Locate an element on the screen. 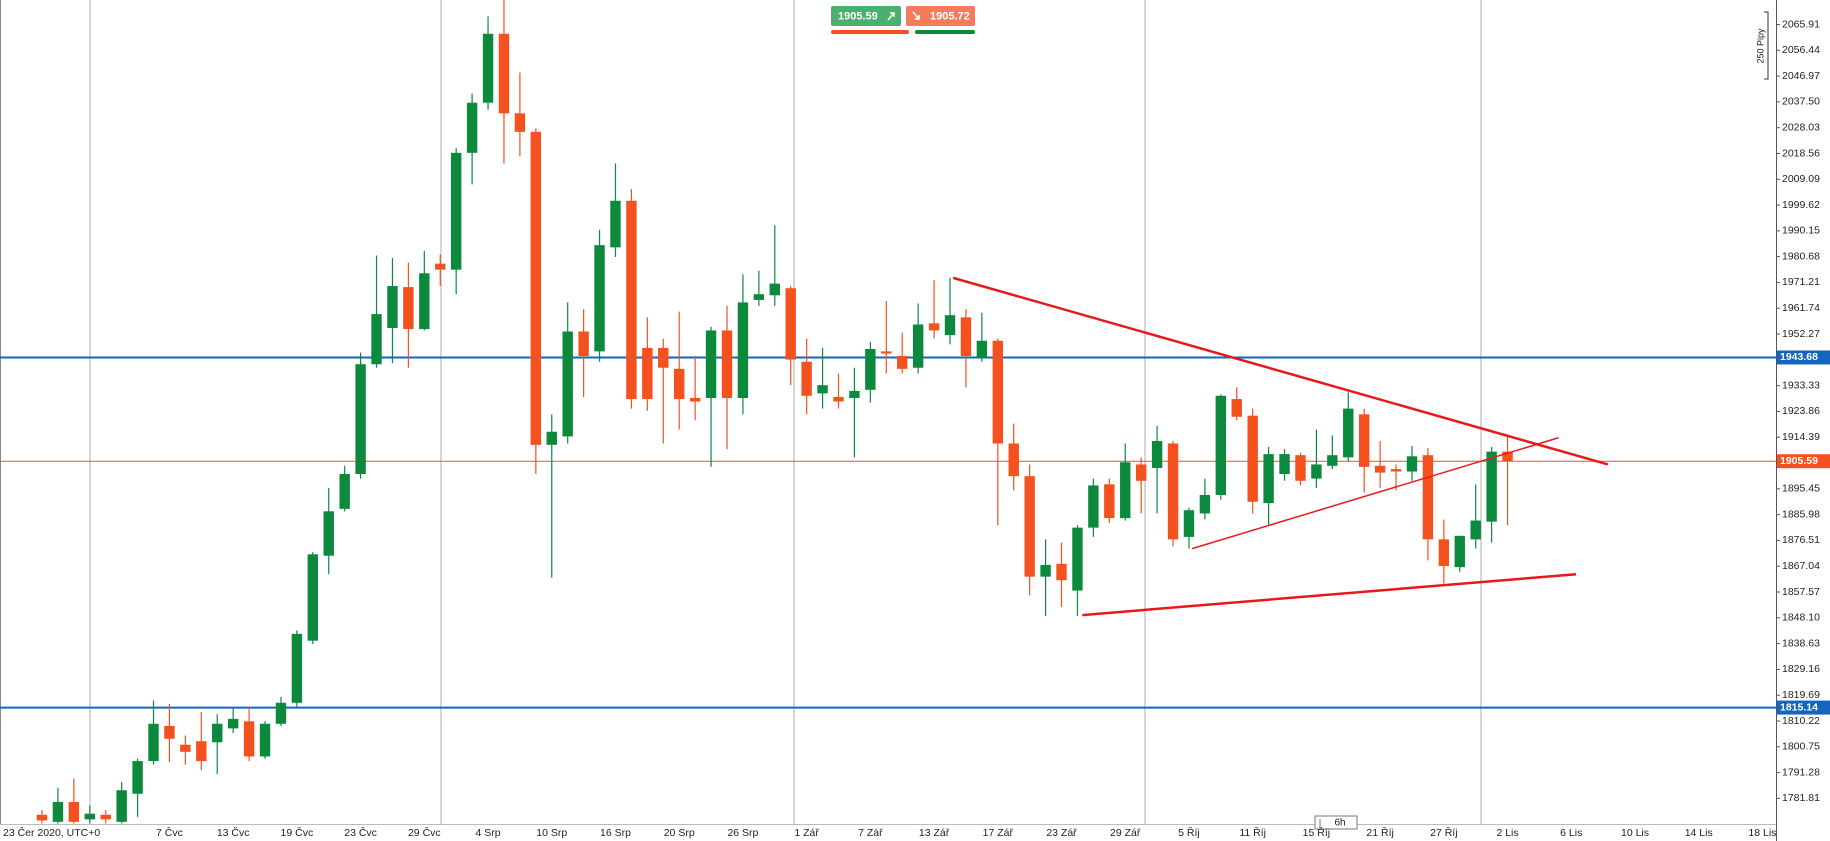 The width and height of the screenshot is (1830, 841). last-price-box is located at coordinates (1803, 461).